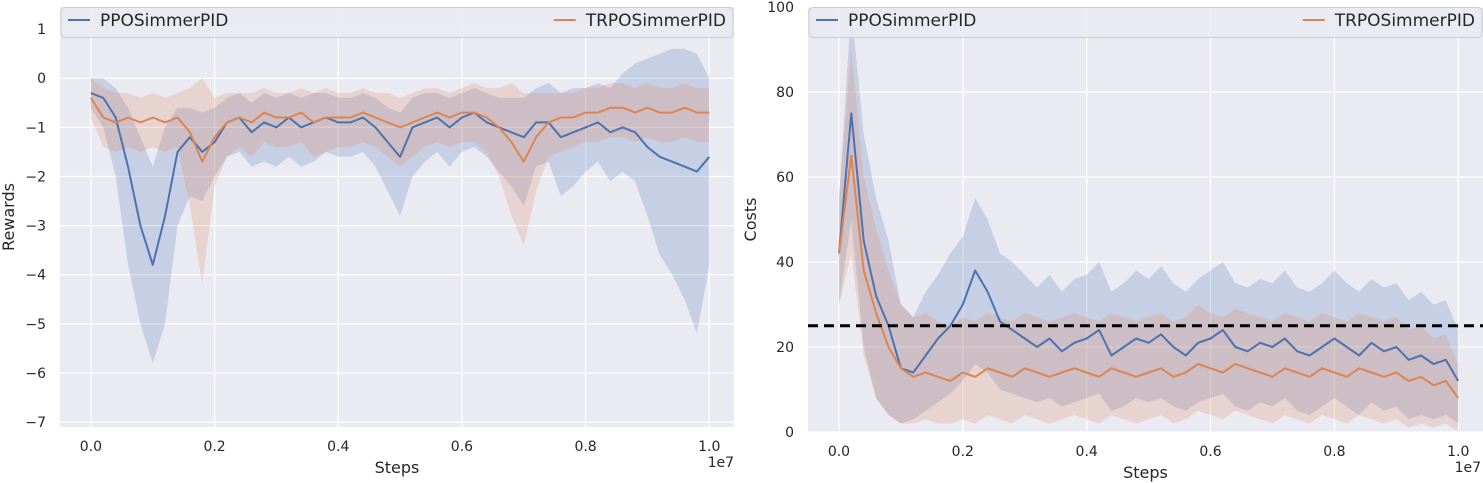 The height and width of the screenshot is (483, 1483). I want to click on costs-y-tick-label: 60, so click(785, 178).